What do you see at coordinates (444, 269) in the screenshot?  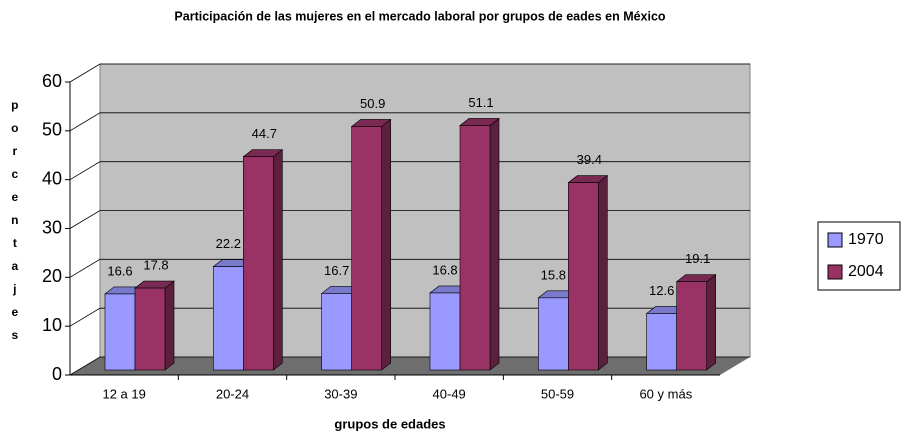 I see `value-label: 16.8` at bounding box center [444, 269].